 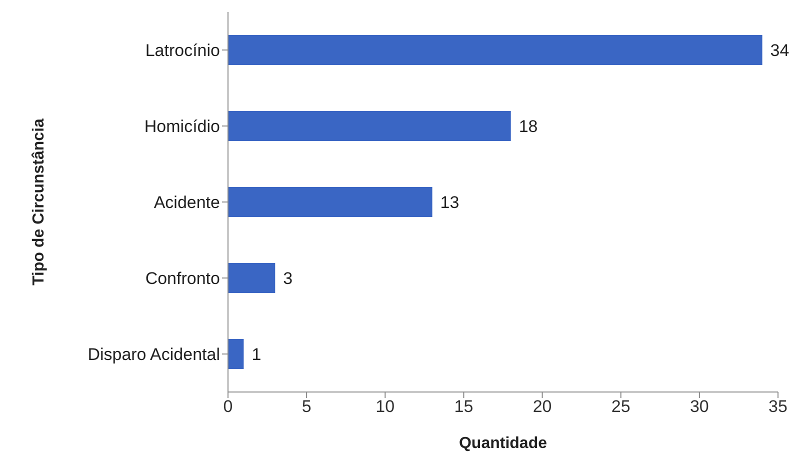 I want to click on x-tick-label: 0, so click(x=228, y=406).